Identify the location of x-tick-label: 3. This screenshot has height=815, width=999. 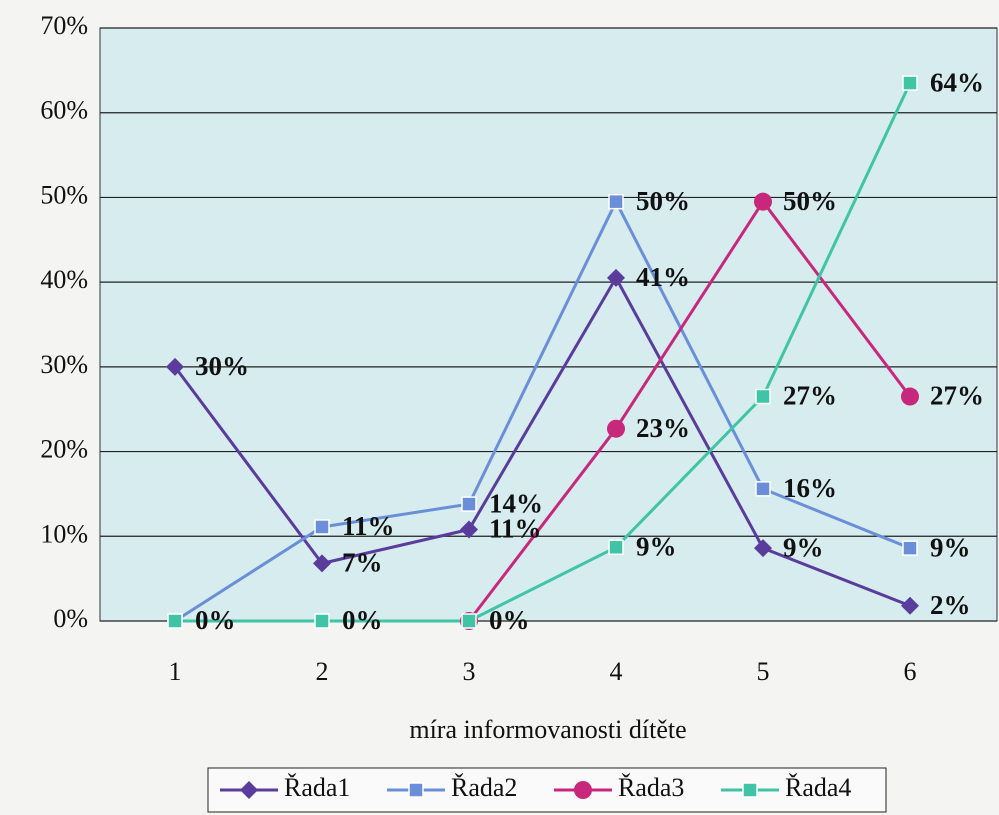
(469, 671).